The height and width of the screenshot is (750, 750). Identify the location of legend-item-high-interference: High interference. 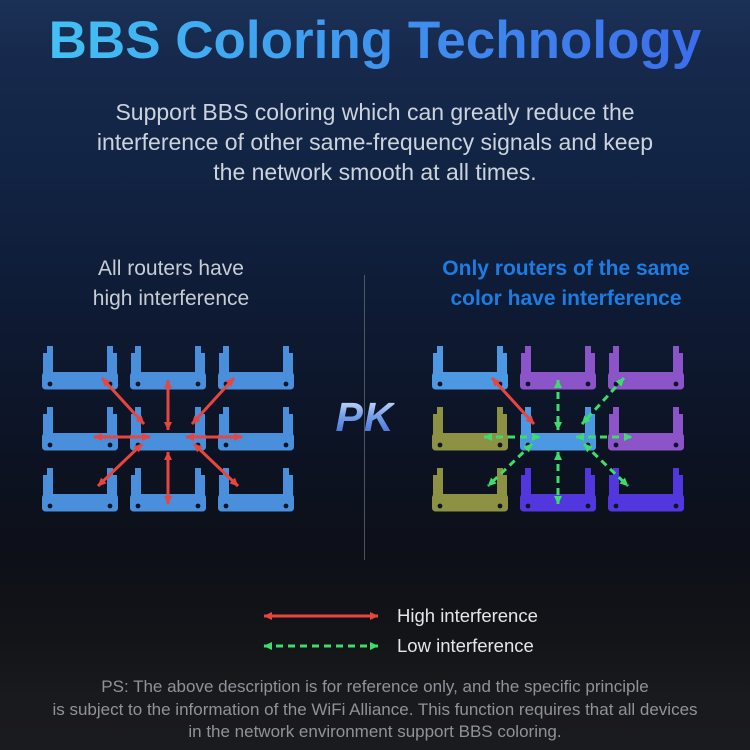
(396, 616).